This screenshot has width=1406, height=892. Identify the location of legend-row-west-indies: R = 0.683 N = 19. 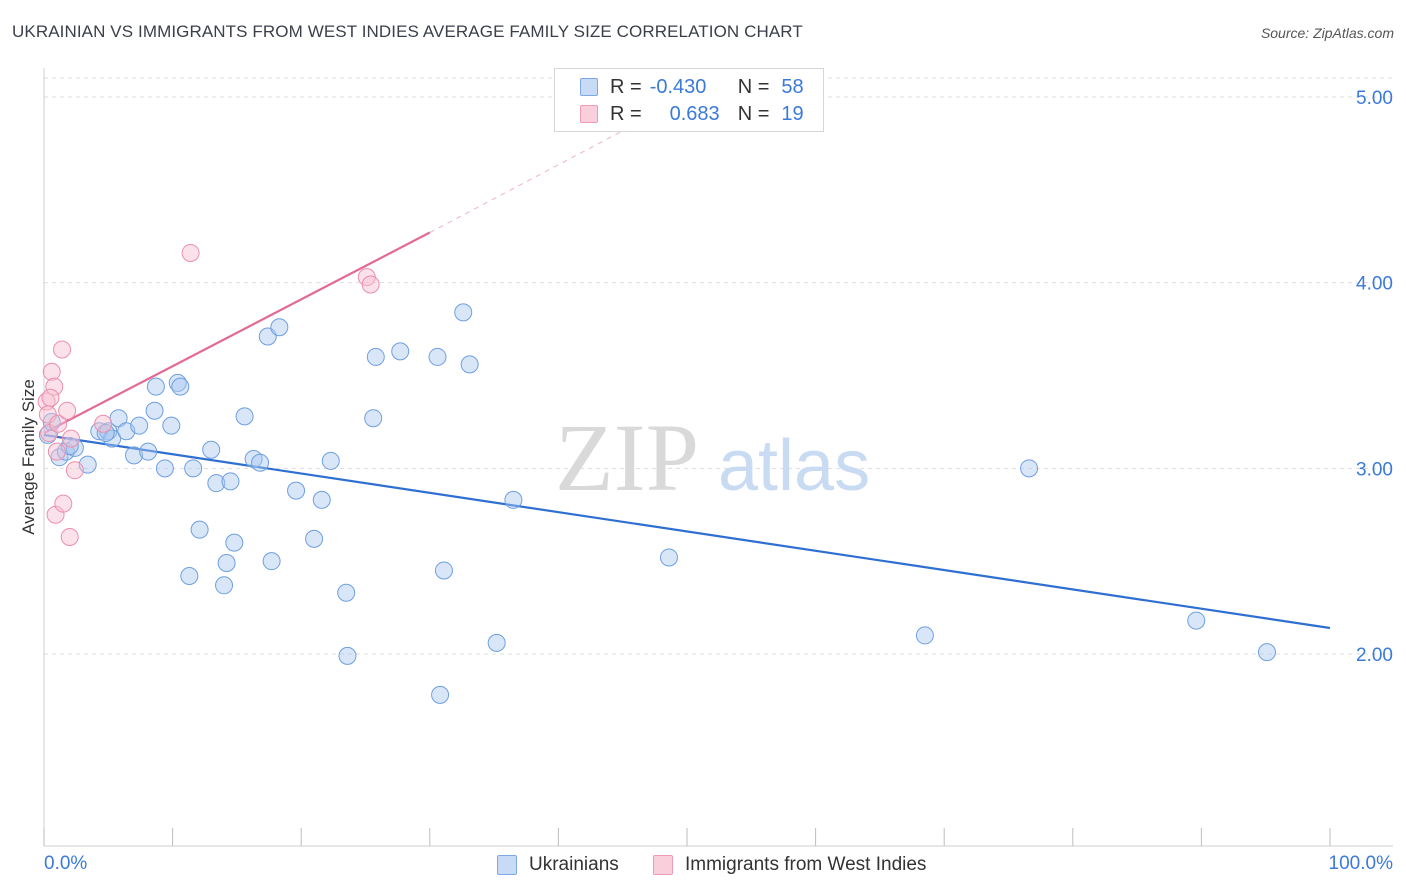
(679, 114).